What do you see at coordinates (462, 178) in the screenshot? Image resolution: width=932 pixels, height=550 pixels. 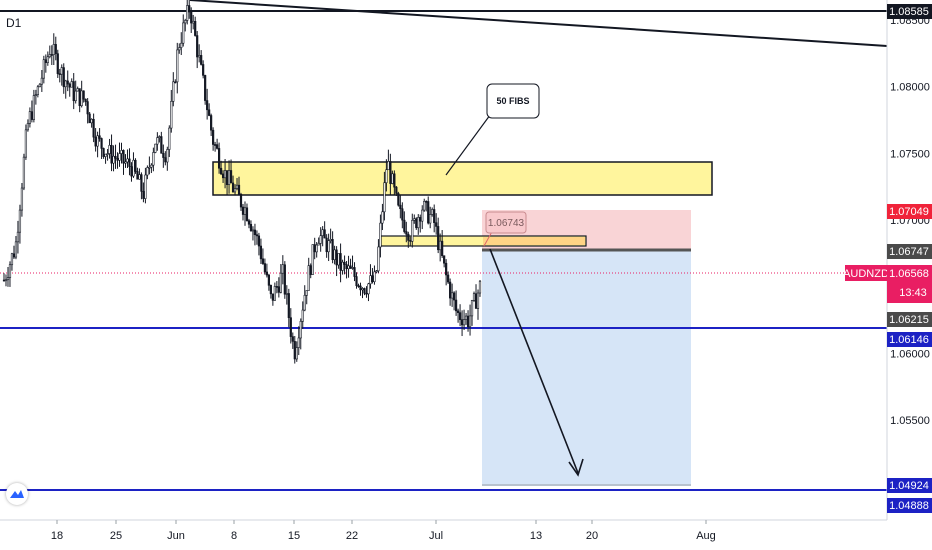 I see `fib-zone-upper` at bounding box center [462, 178].